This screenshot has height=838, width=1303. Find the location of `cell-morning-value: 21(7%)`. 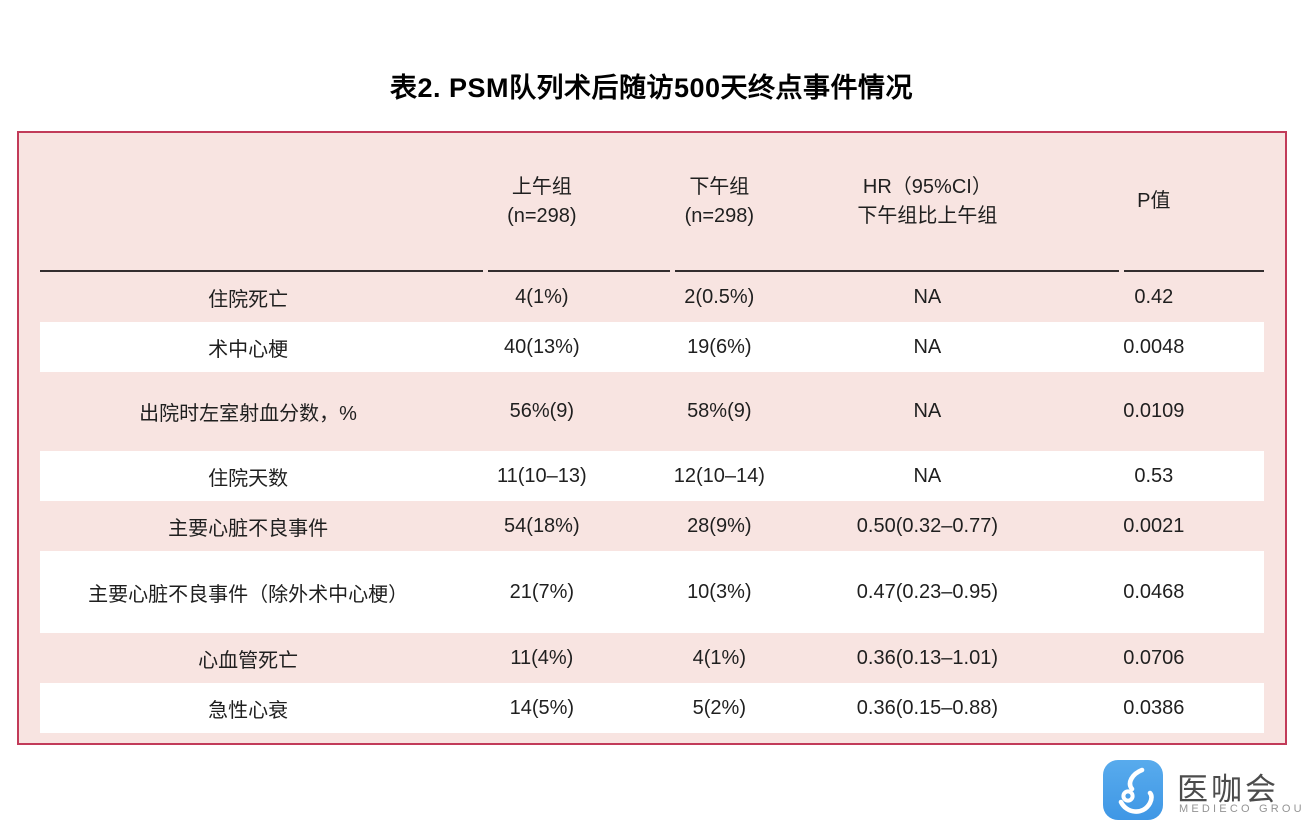

cell-morning-value: 21(7%) is located at coordinates (542, 591).